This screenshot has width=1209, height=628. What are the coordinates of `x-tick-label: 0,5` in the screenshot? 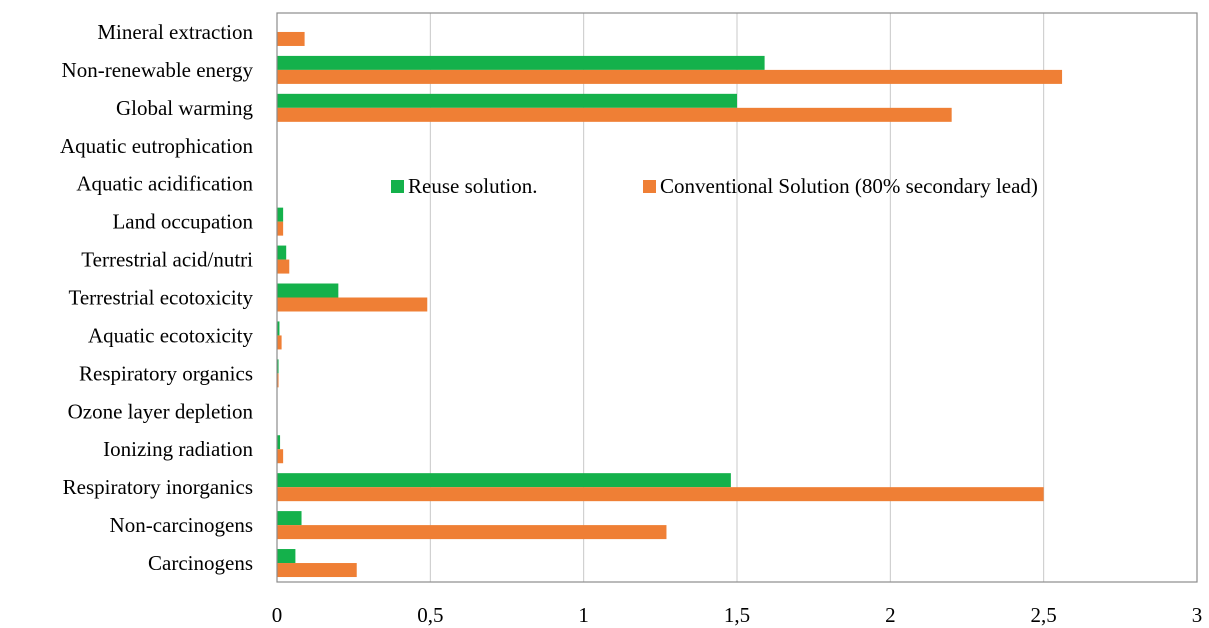 It's located at (430, 615).